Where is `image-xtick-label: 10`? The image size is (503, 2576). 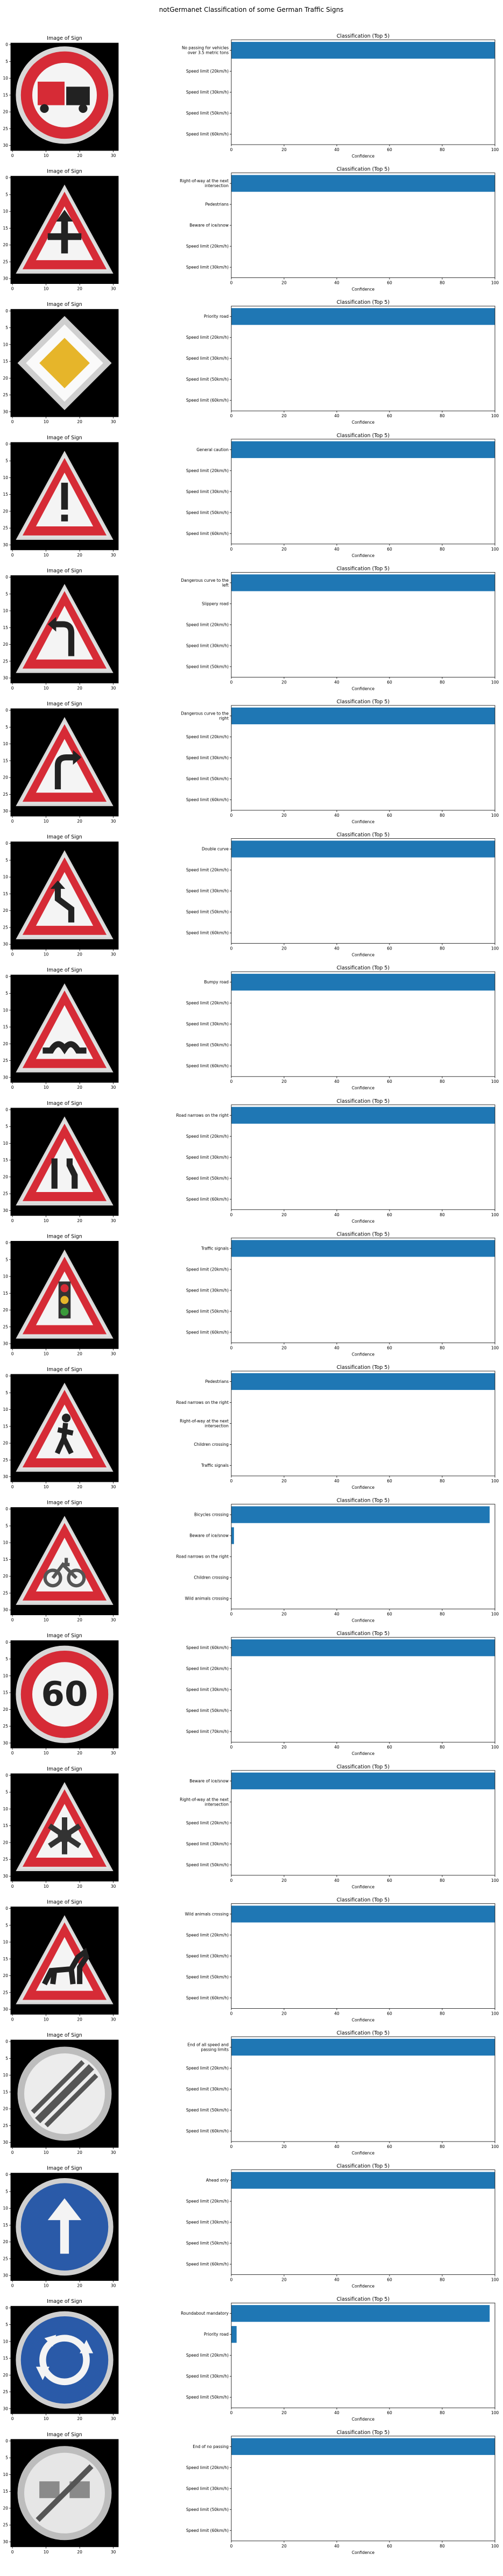 image-xtick-label: 10 is located at coordinates (46, 954).